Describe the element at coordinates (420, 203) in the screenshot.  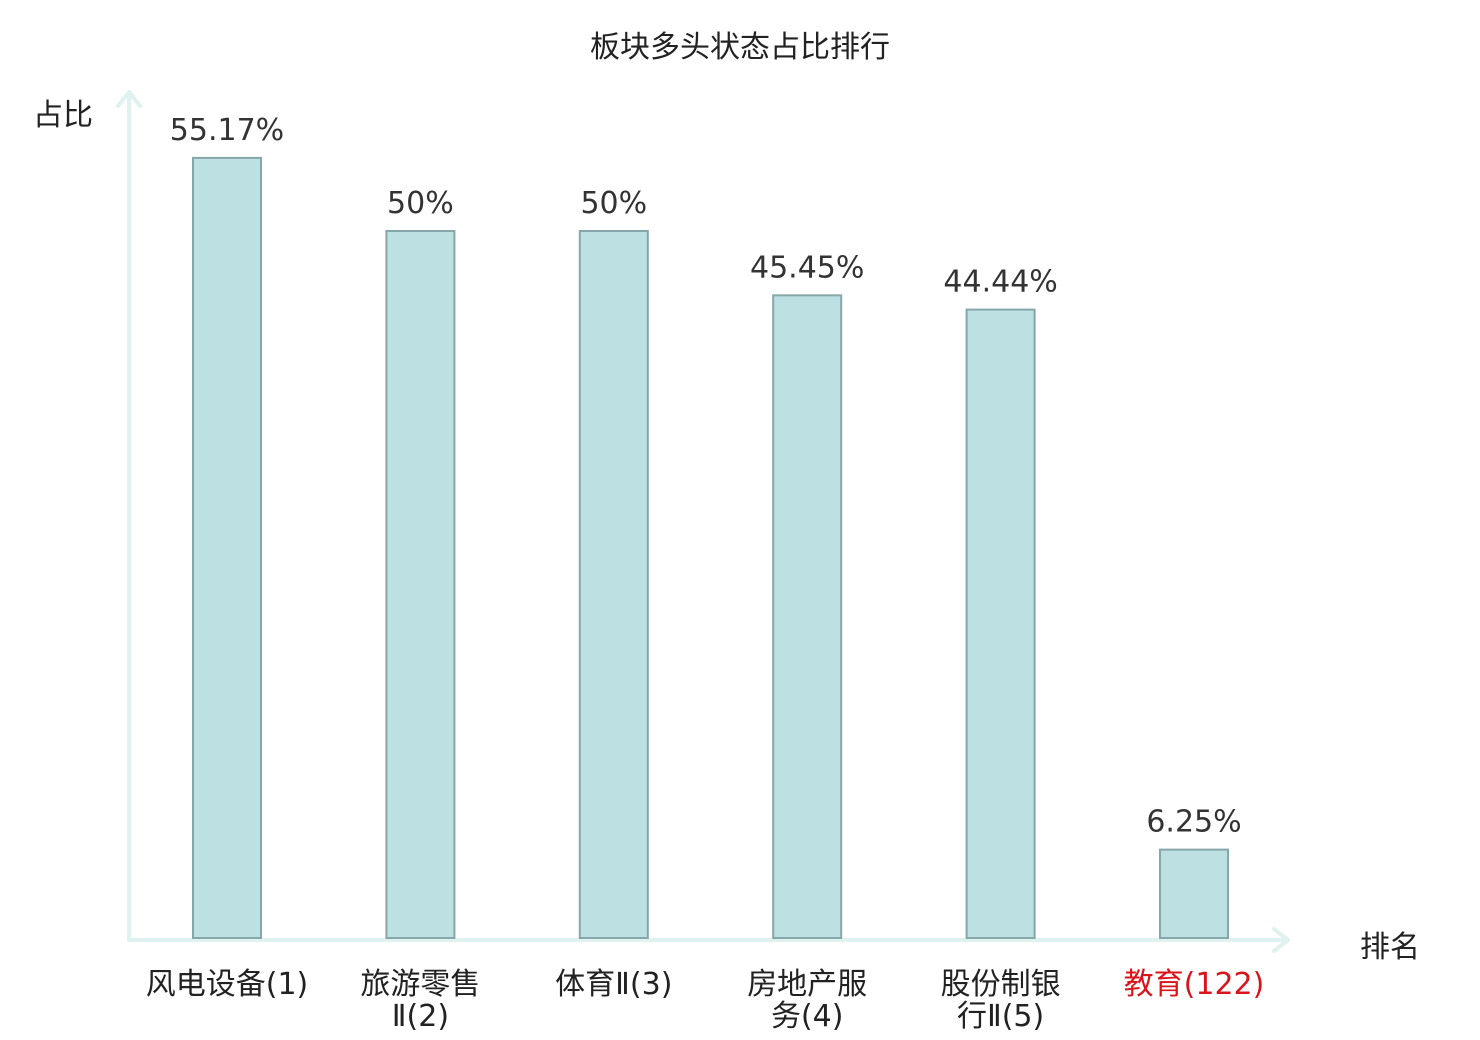
I see `value-label-2: 50%` at that location.